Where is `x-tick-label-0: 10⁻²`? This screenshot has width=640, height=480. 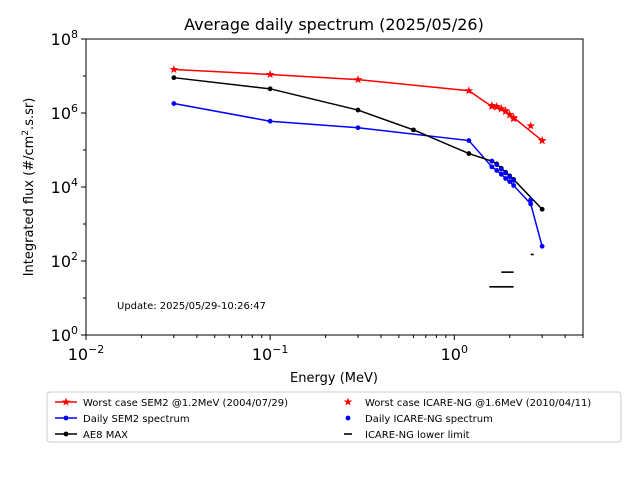
x-tick-label-0: 10⁻² is located at coordinates (86, 353).